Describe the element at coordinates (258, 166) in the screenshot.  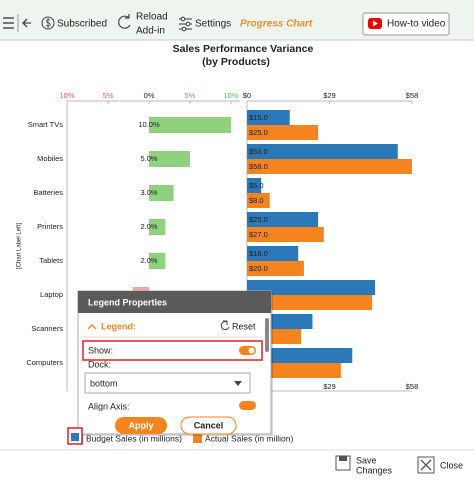
I see `value-label: $58.0` at that location.